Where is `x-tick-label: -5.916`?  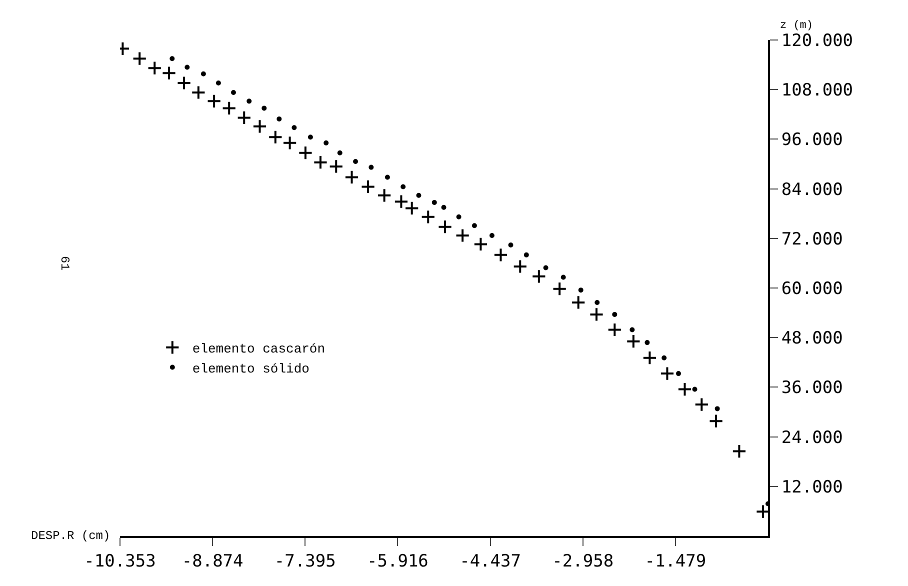 x-tick-label: -5.916 is located at coordinates (397, 561).